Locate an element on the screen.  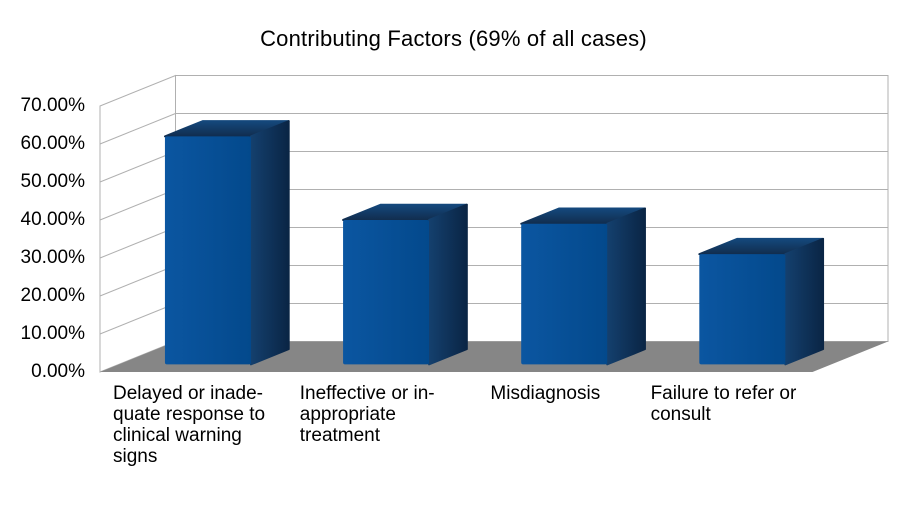
bar-misdiagnosis is located at coordinates (583, 286).